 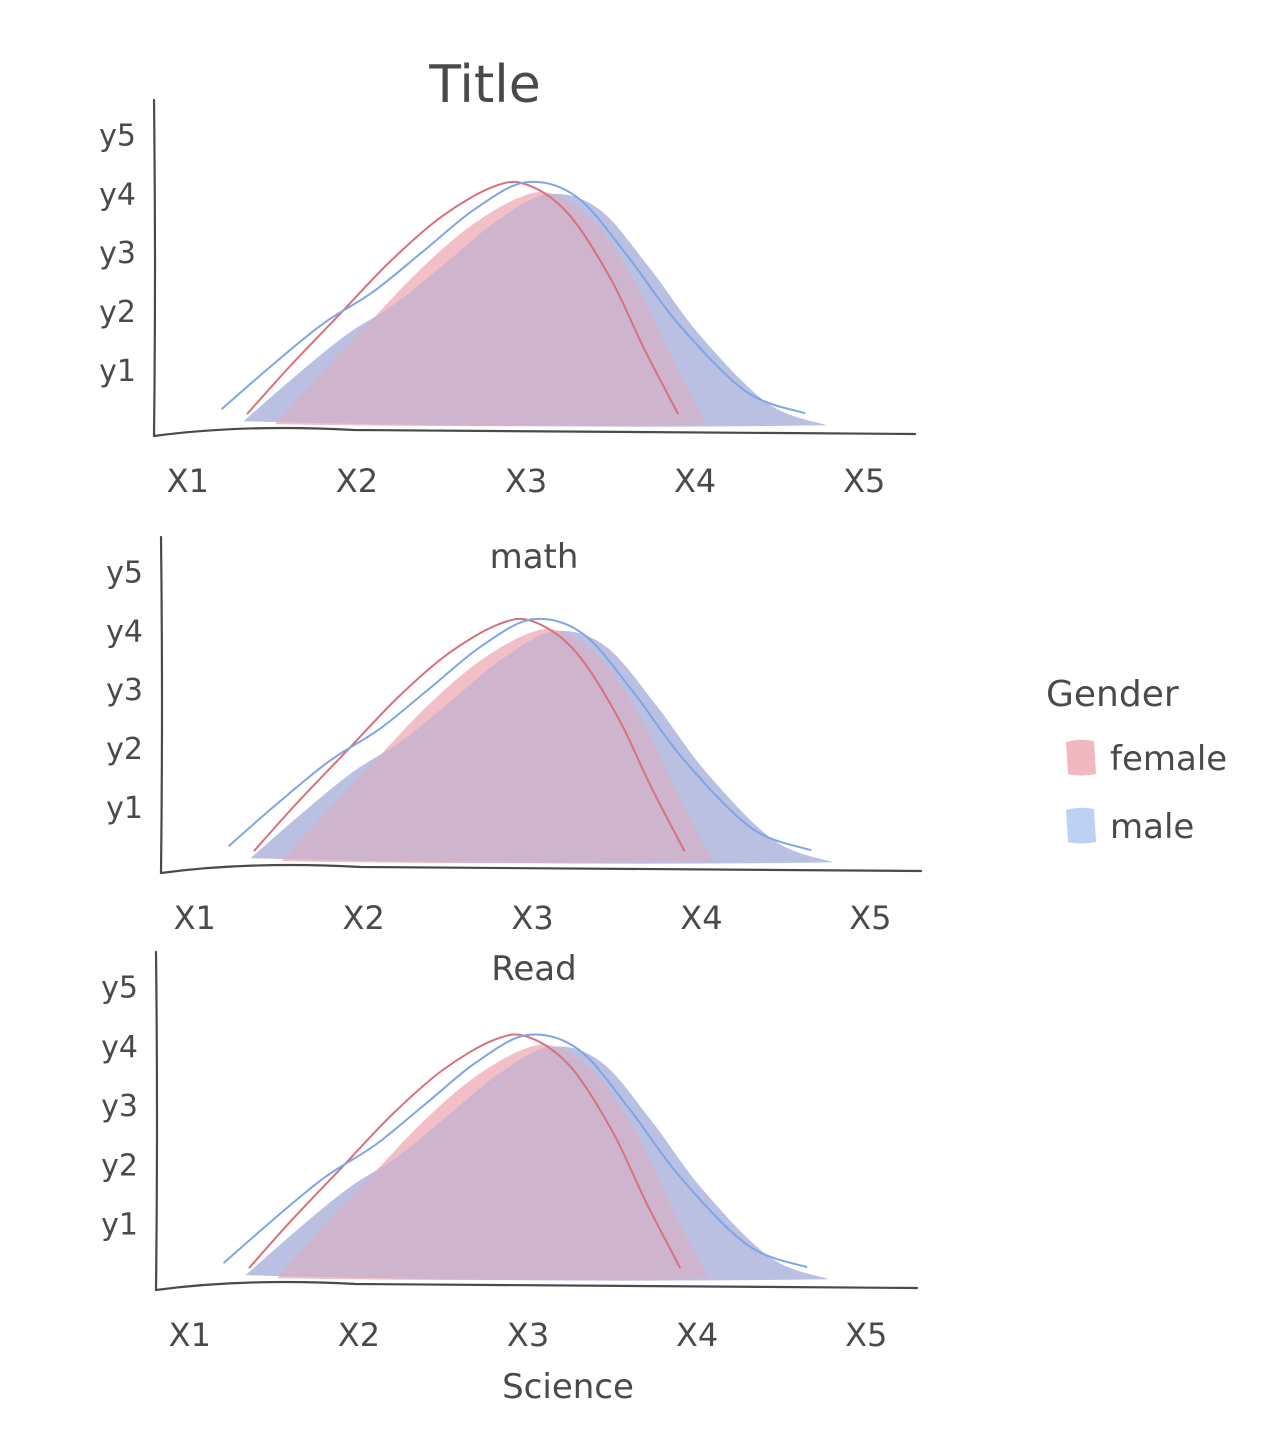 I want to click on chart-title: Title, so click(x=484, y=85).